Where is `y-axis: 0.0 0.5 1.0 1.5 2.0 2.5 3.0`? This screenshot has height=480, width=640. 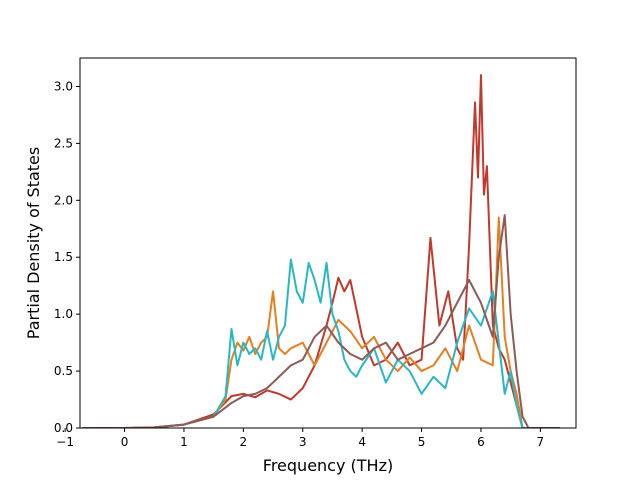 y-axis: 0.0 0.5 1.0 1.5 2.0 2.5 3.0 is located at coordinates (67, 257).